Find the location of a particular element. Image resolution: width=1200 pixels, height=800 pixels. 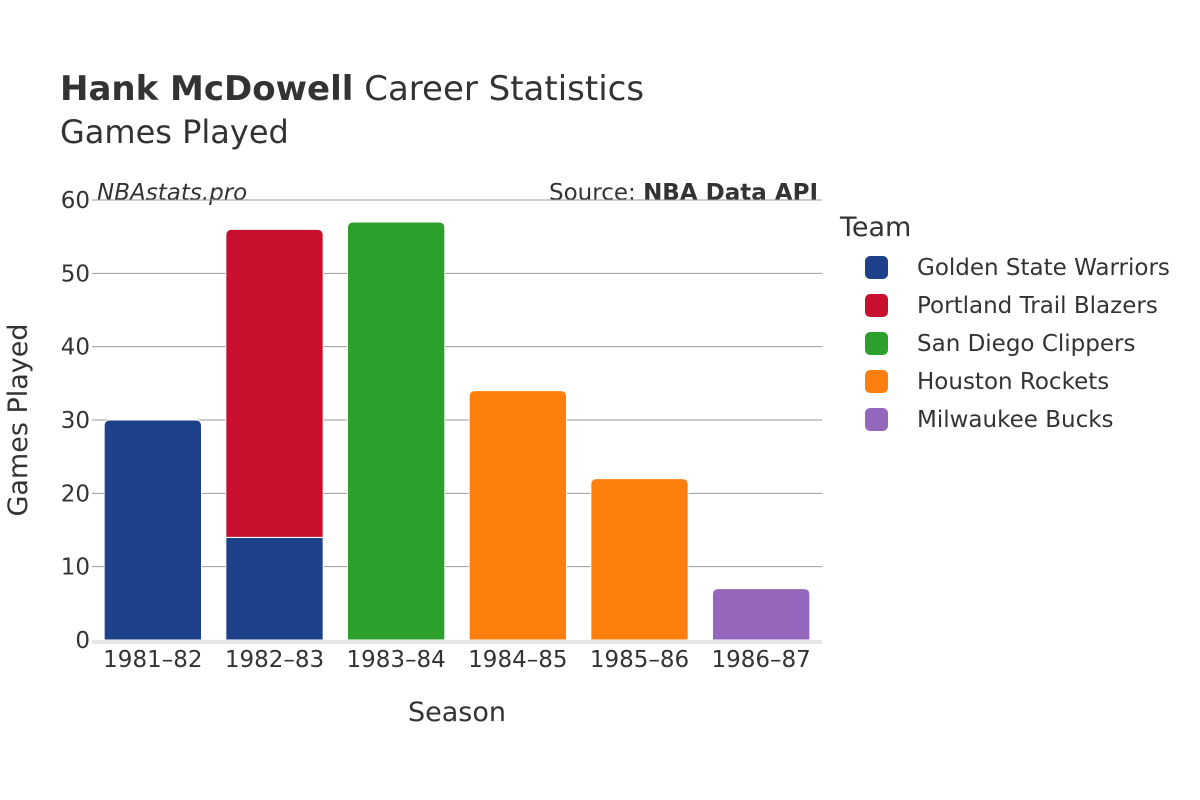

x-tick-label: 1981–82 is located at coordinates (152, 660).